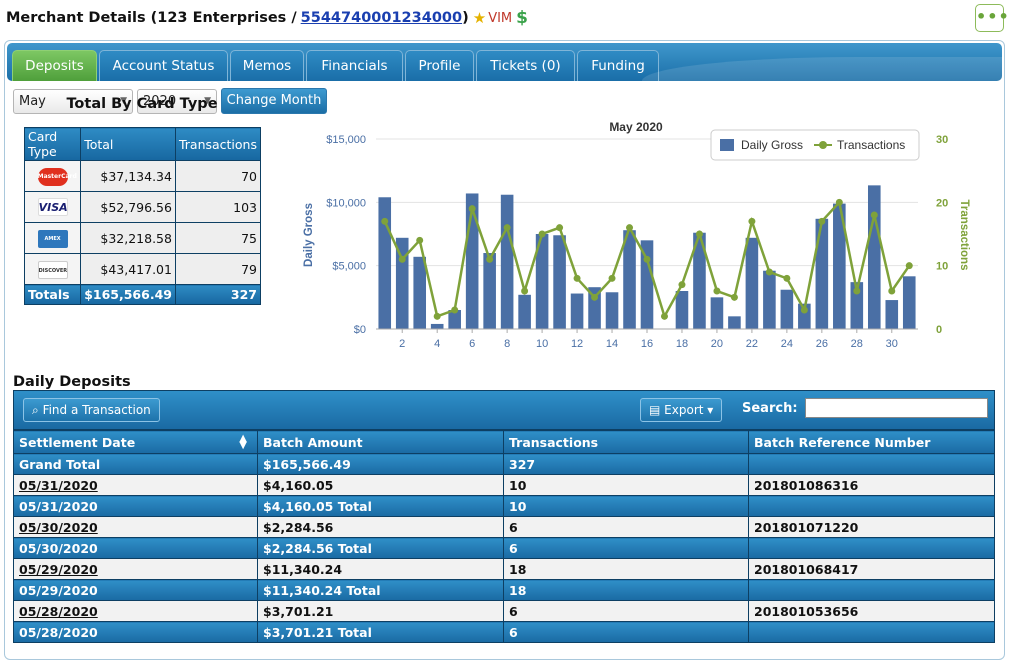 Image resolution: width=1009 pixels, height=660 pixels. I want to click on sort-icon: ▲ ▼, so click(243, 442).